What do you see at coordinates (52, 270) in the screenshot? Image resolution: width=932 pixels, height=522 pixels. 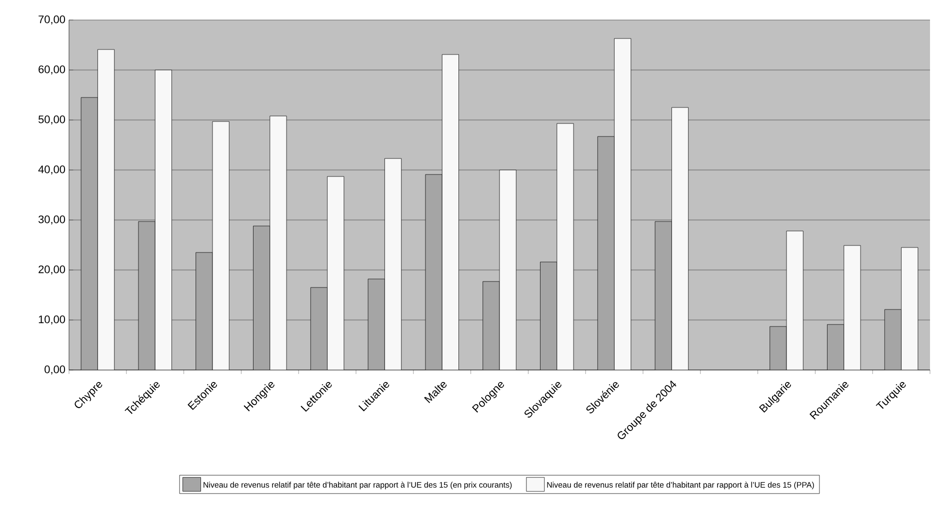 I see `y-tick-label: 20,00` at bounding box center [52, 270].